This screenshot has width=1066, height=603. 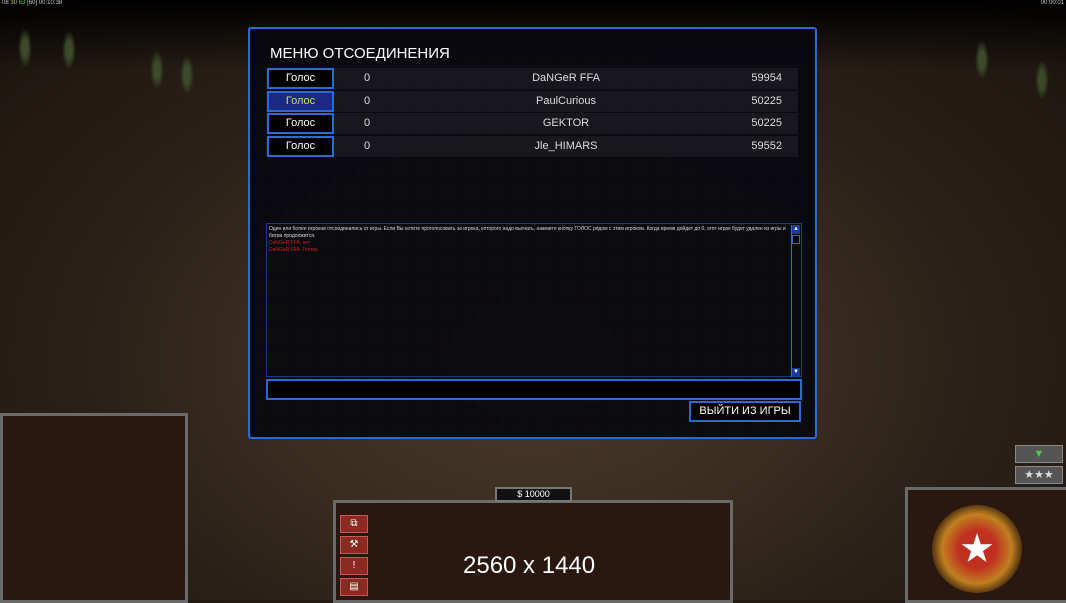 I want to click on player-name: Jle_HIMARS, so click(x=566, y=145).